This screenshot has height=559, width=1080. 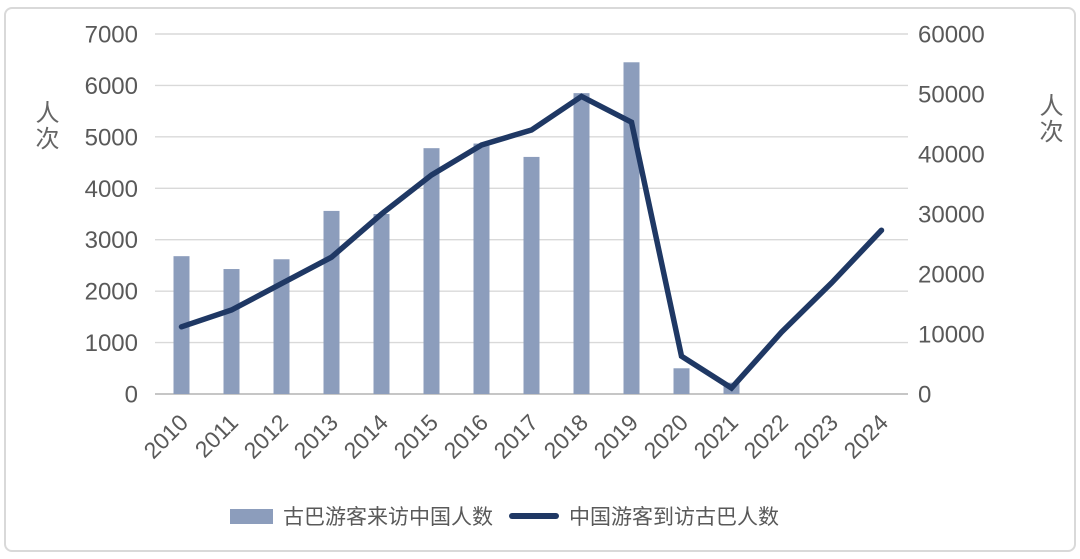 I want to click on x-axis-tick-label: 2018, so click(x=565, y=436).